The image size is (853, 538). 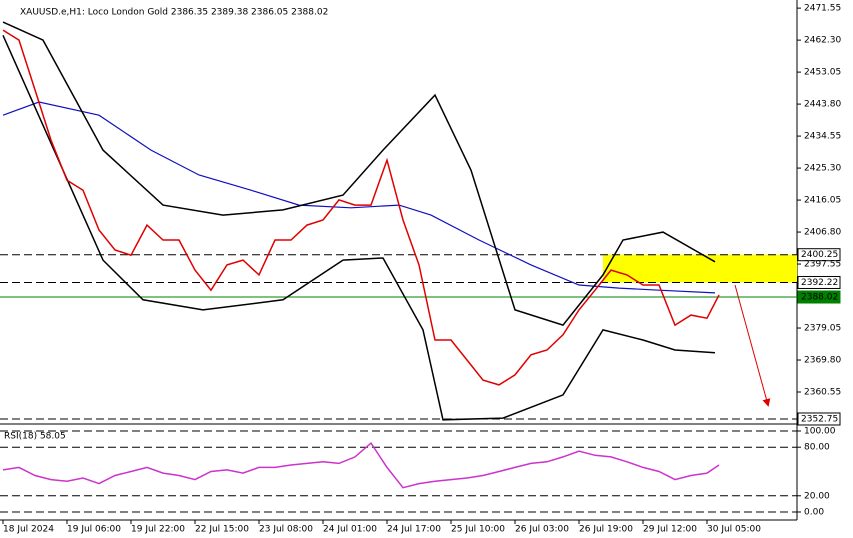 What do you see at coordinates (822, 169) in the screenshot?
I see `y-tick-label: 2425.30` at bounding box center [822, 169].